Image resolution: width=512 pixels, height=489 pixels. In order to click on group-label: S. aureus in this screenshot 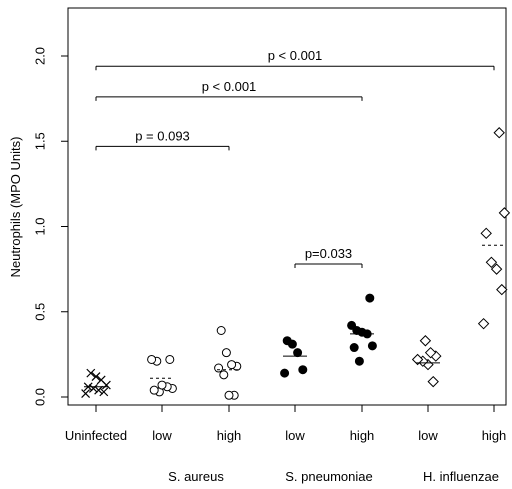, I will do `click(196, 476)`.